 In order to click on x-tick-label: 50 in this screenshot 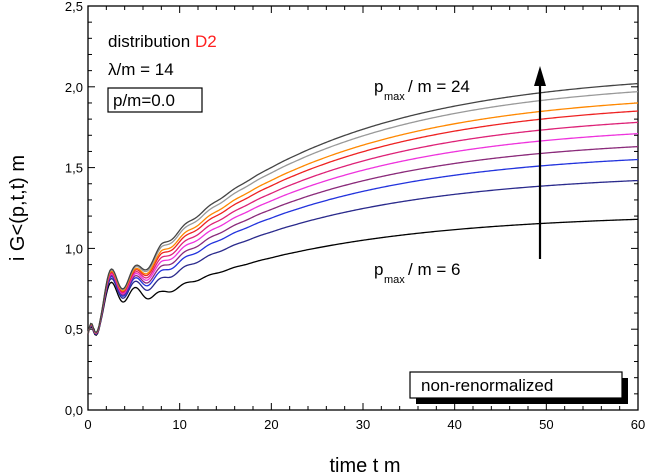, I will do `click(546, 424)`.